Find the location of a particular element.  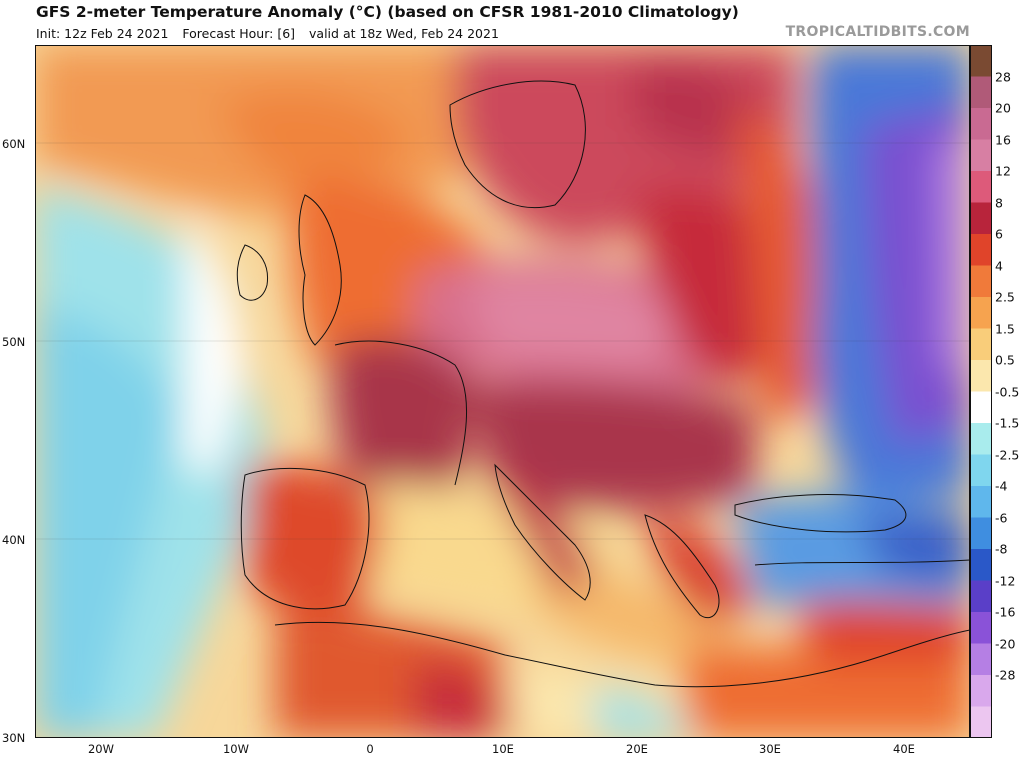

colorbar-tick-label: -16 is located at coordinates (1005, 612).